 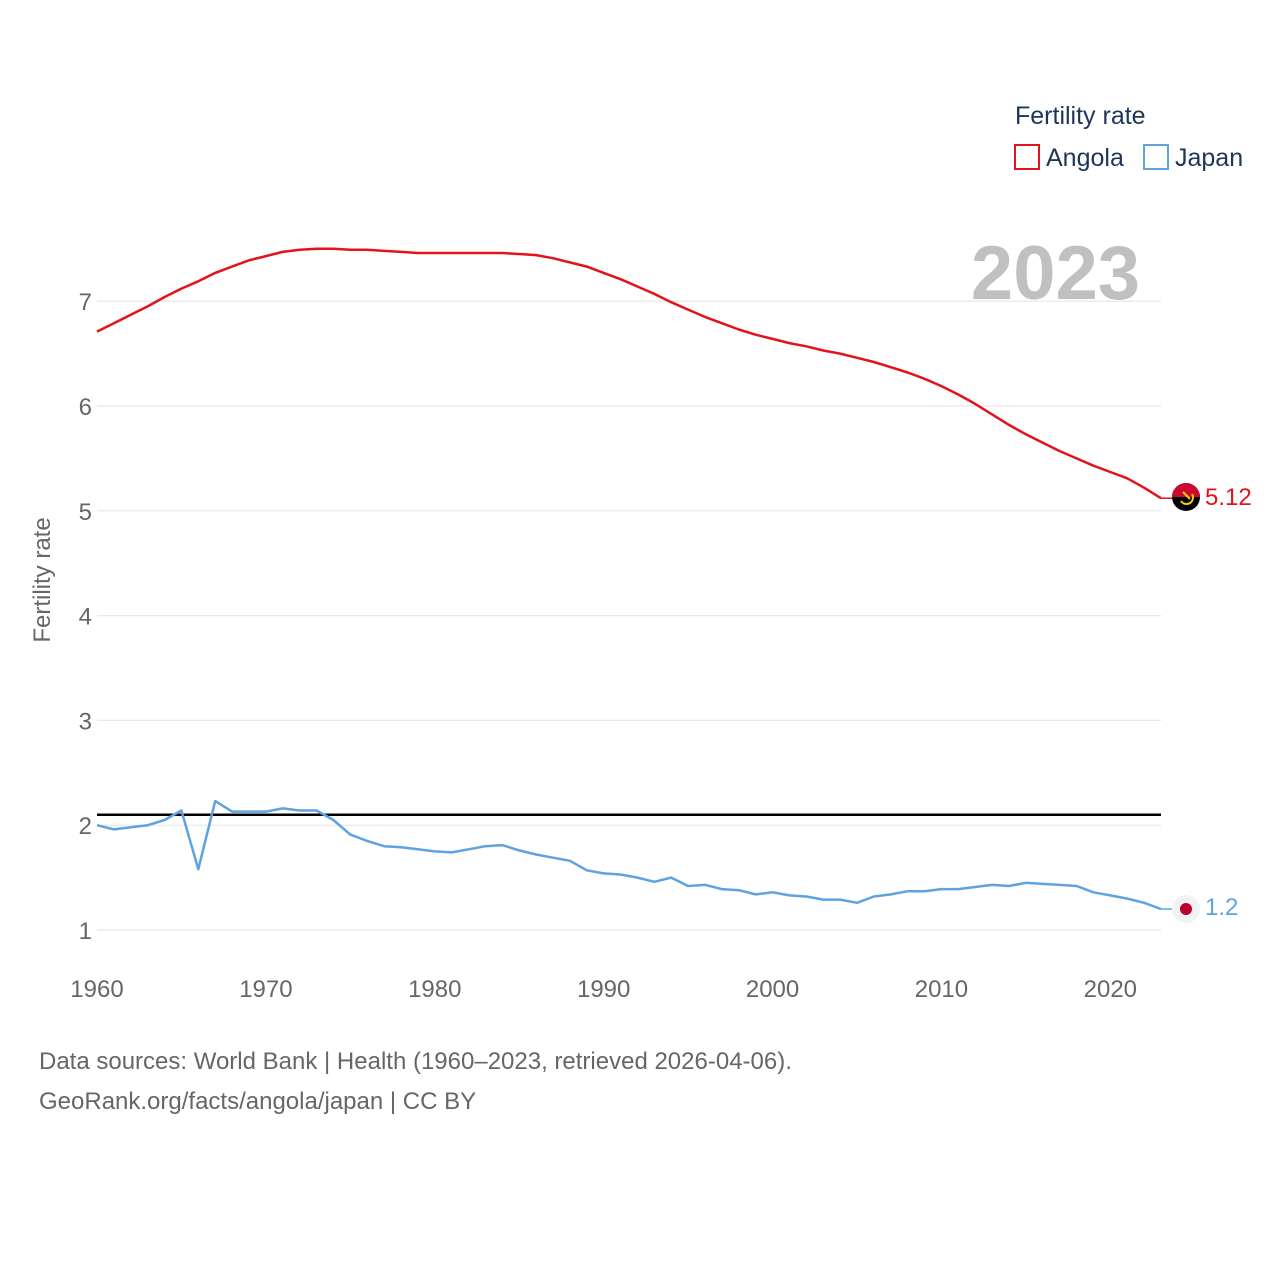 I want to click on year-display: 2023, so click(x=1055, y=273).